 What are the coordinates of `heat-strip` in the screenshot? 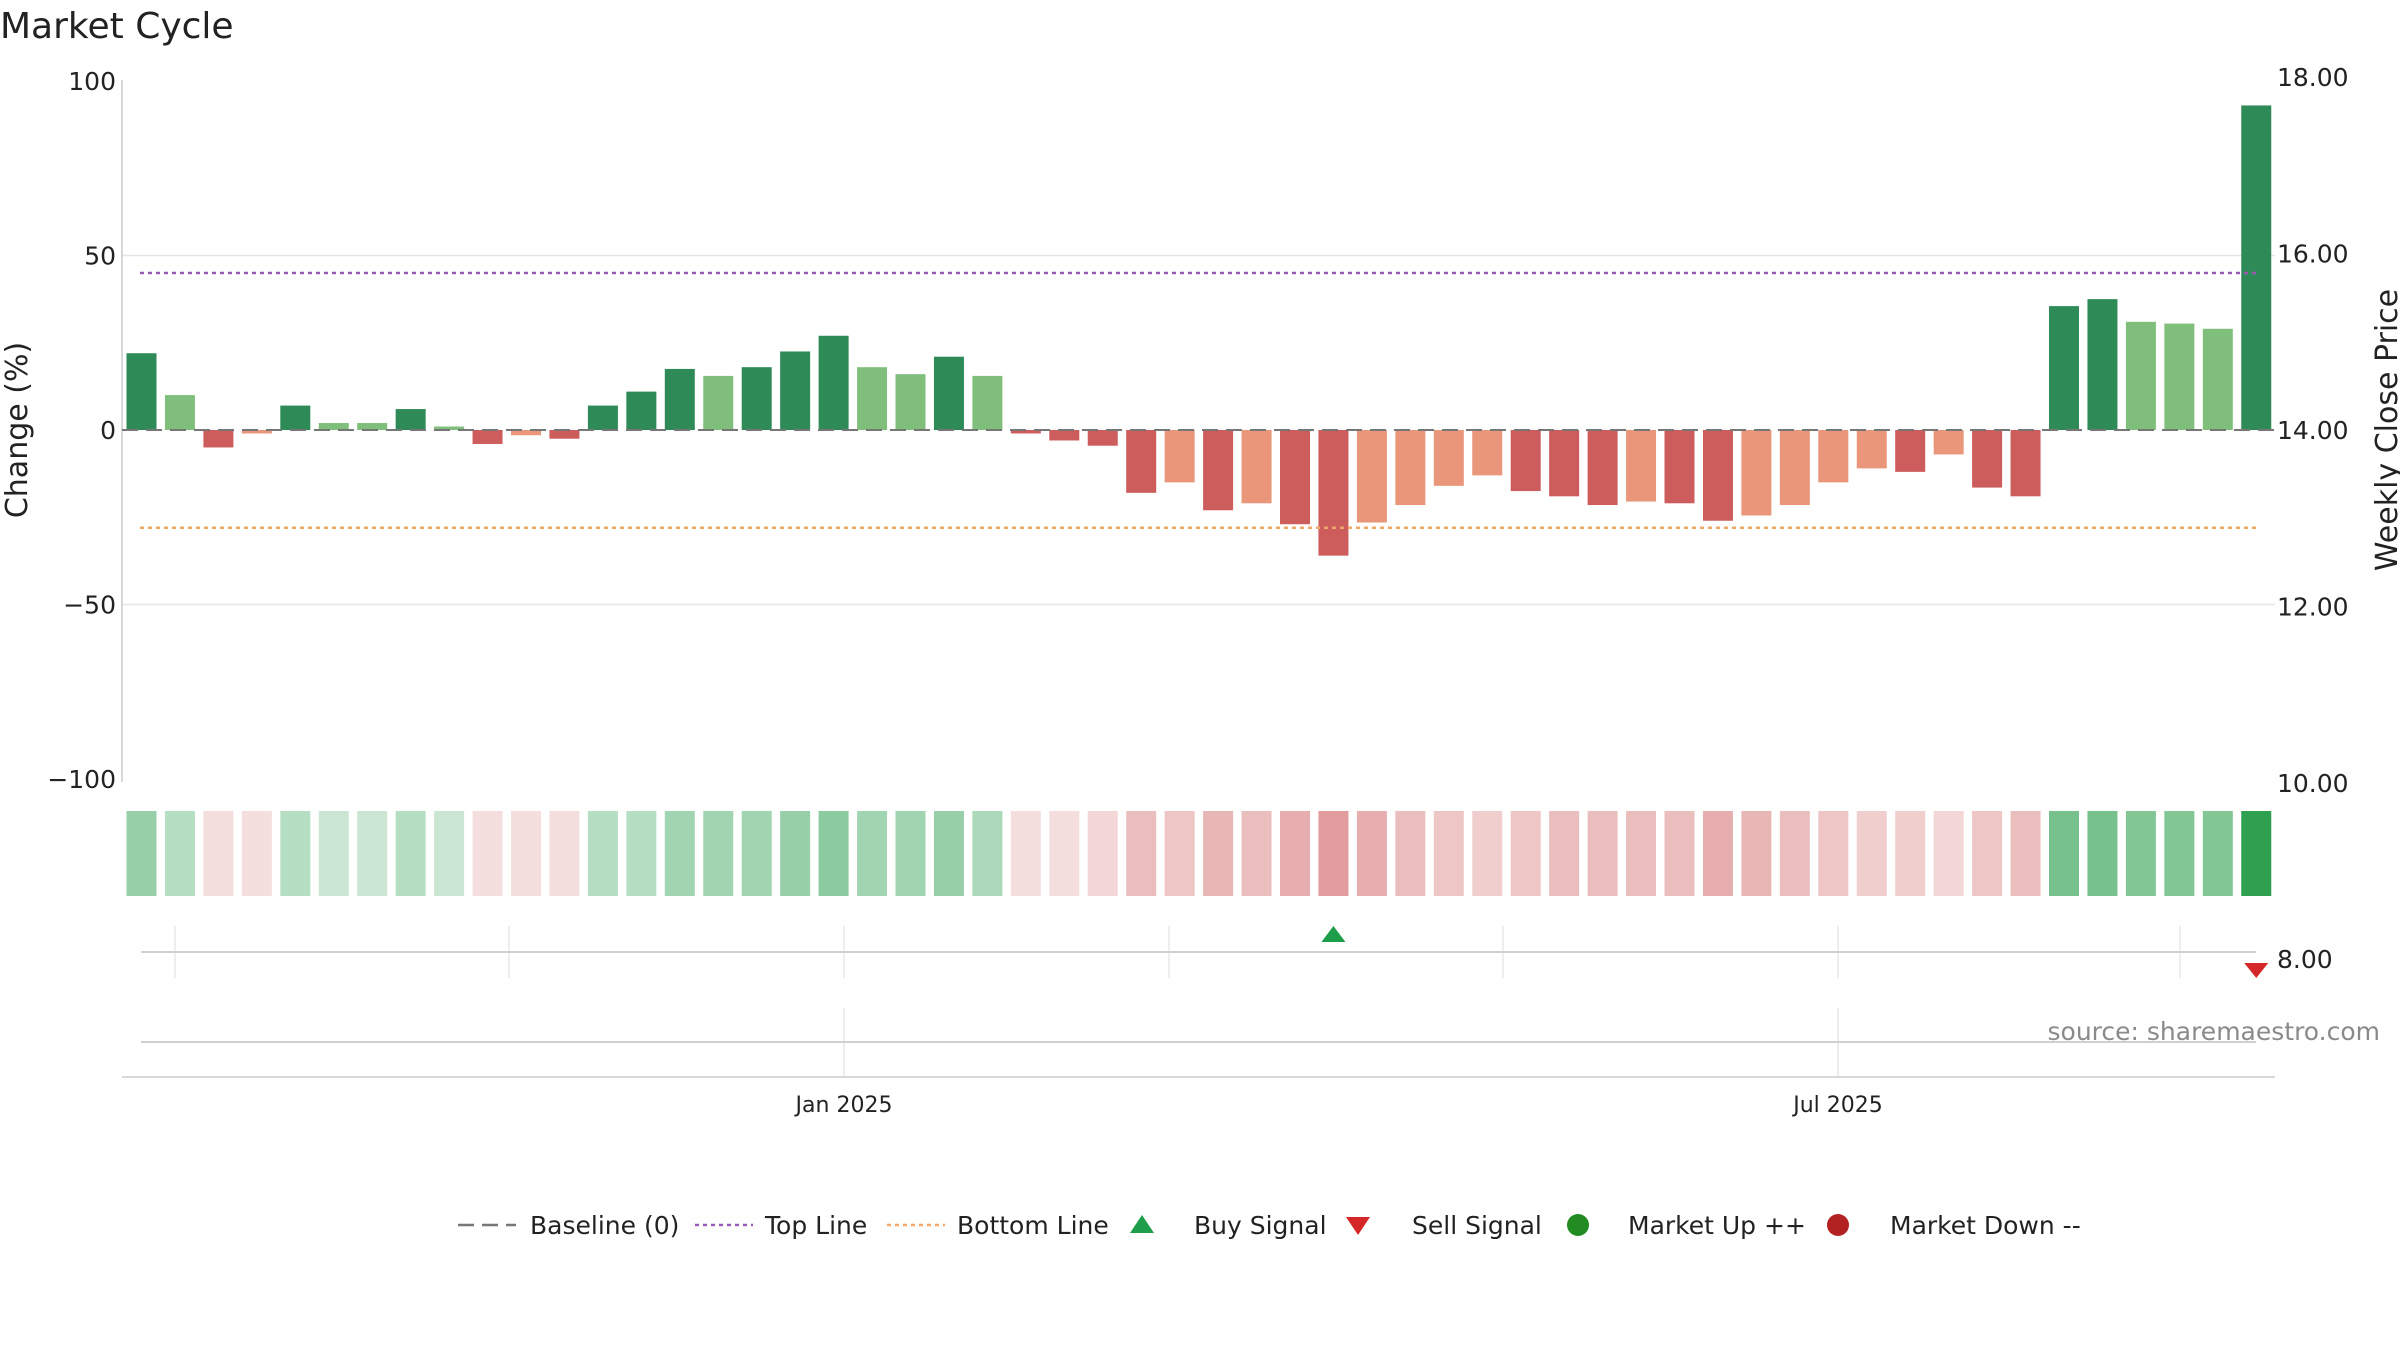 It's located at (1199, 853).